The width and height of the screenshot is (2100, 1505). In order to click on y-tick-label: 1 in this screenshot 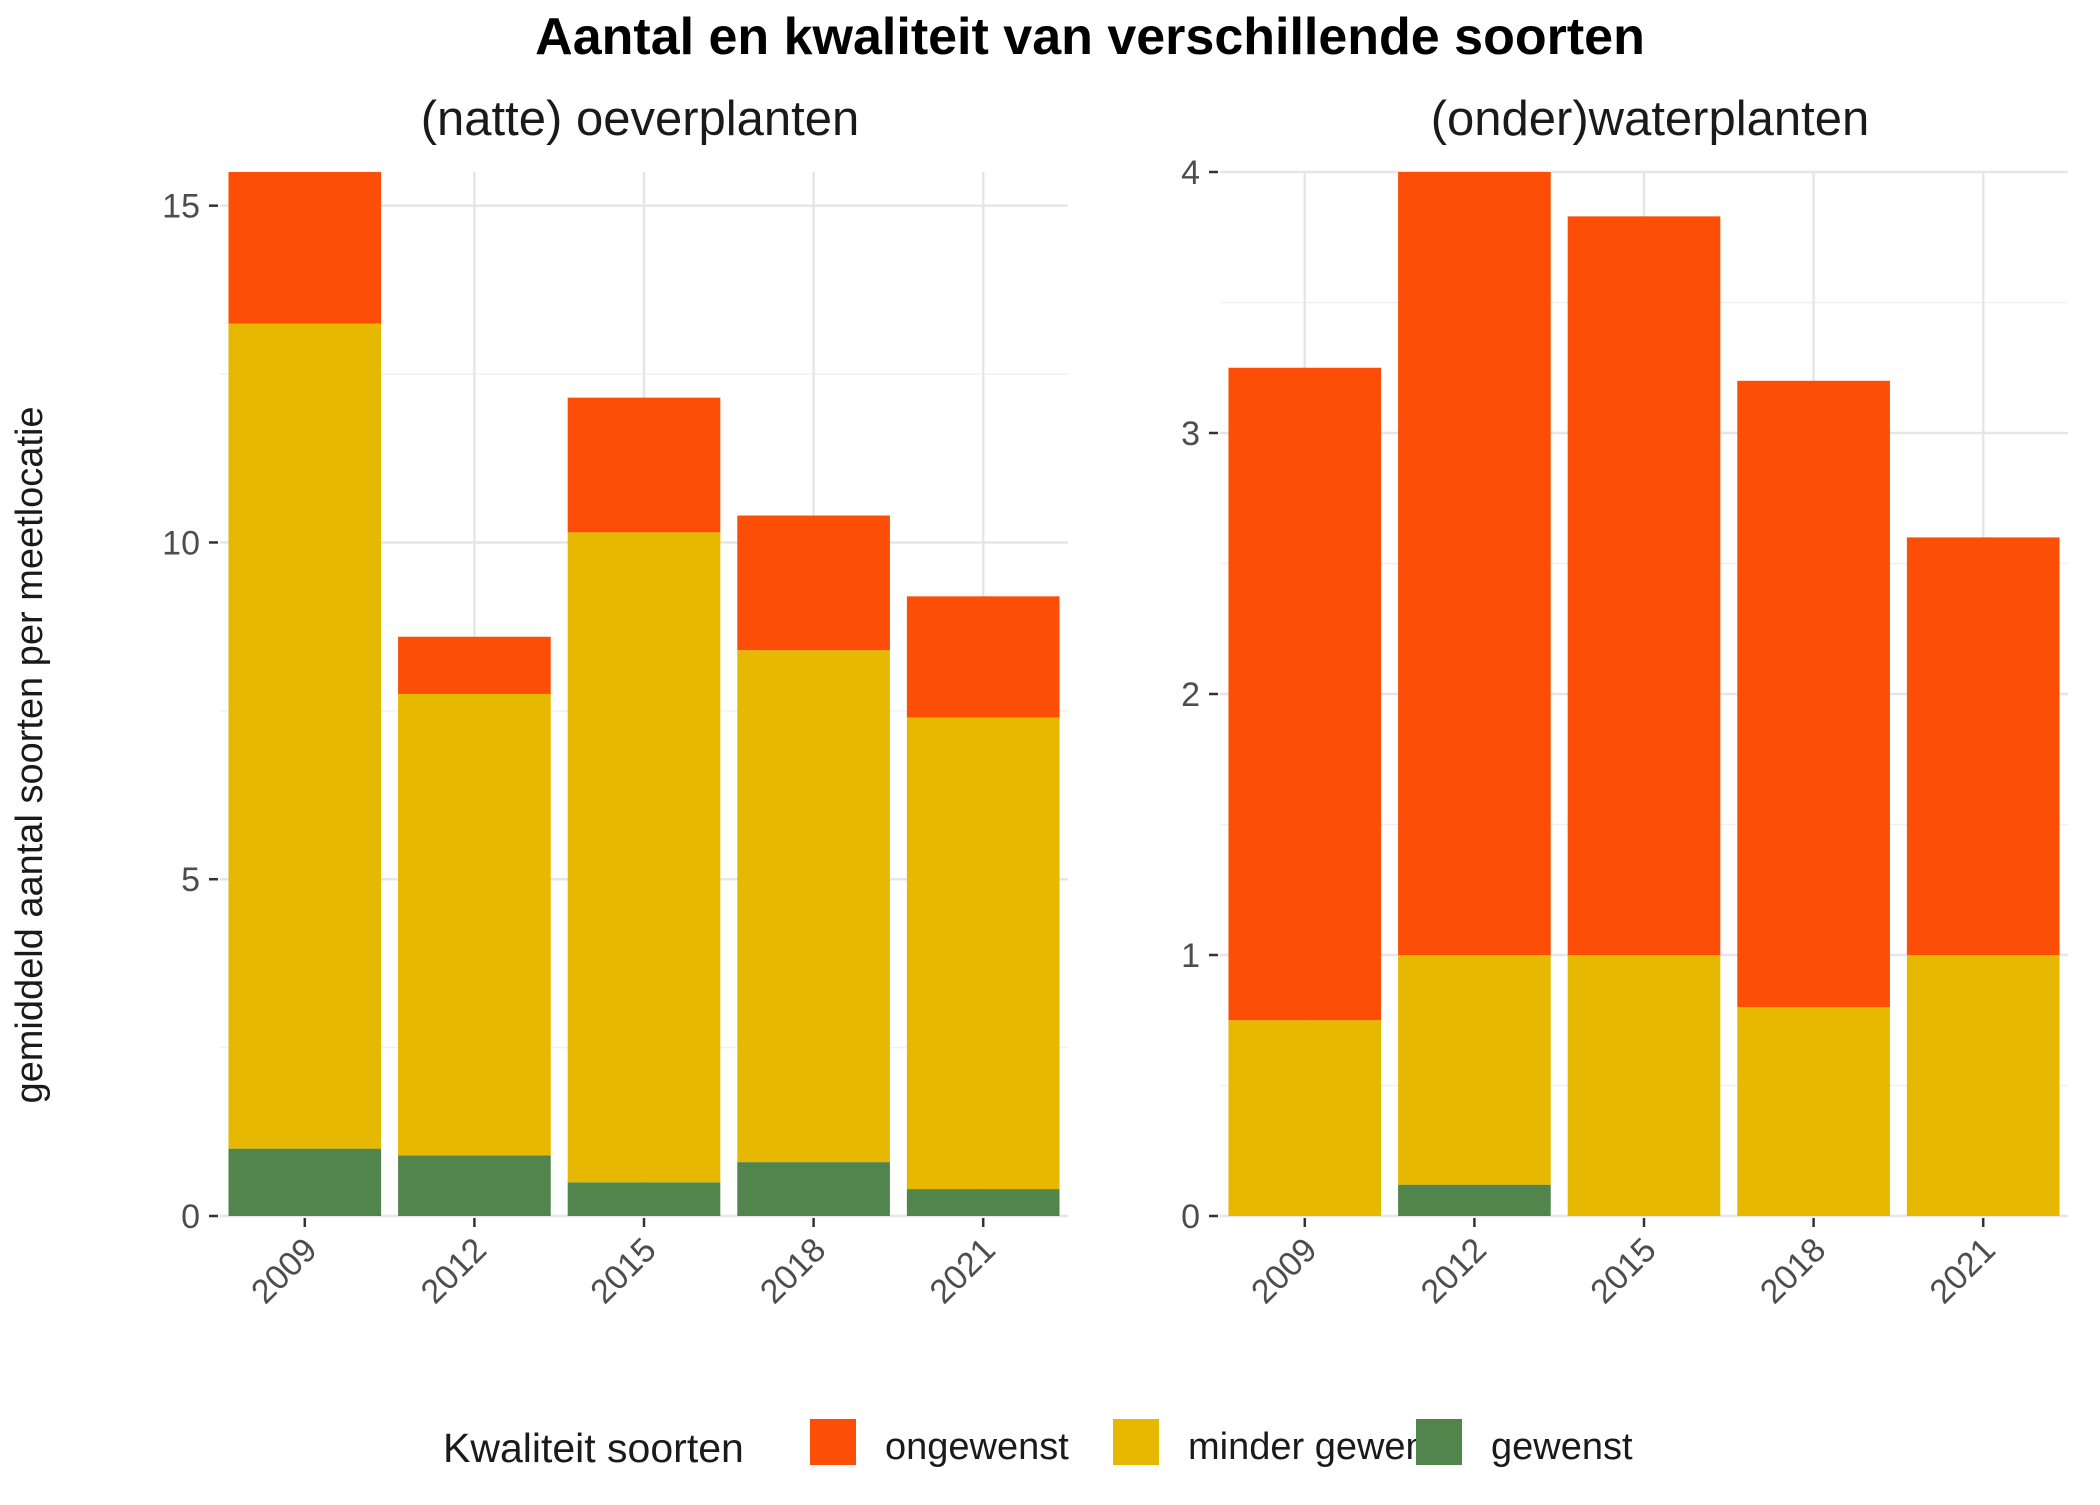, I will do `click(1190, 956)`.